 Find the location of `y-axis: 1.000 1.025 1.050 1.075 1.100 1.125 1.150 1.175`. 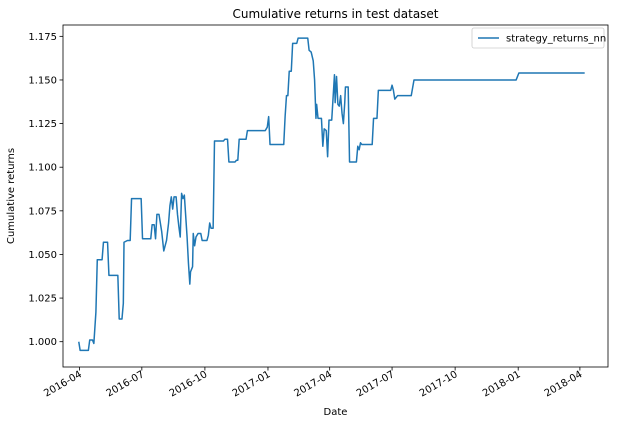

y-axis: 1.000 1.025 1.050 1.075 1.100 1.125 1.150 1.175 is located at coordinates (45, 190).